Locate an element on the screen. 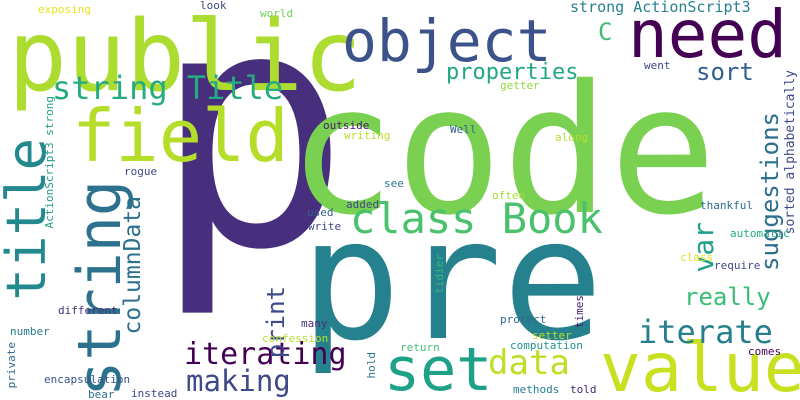 This screenshot has height=400, width=800. word-print: print is located at coordinates (276, 322).